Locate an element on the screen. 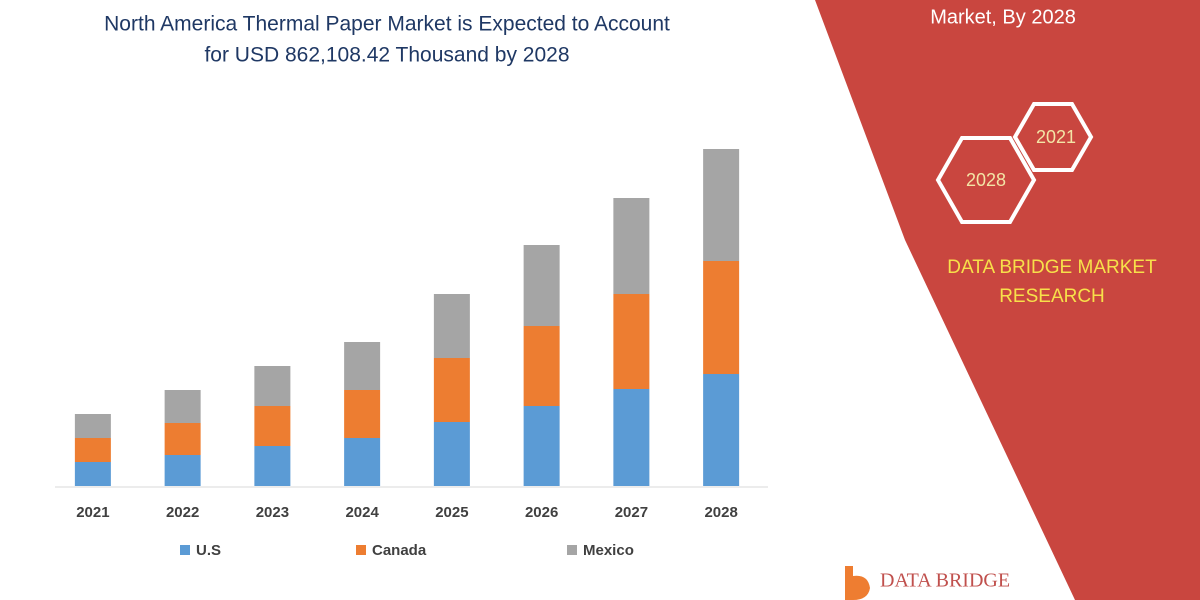 The height and width of the screenshot is (600, 1200). legend-label: Mexico is located at coordinates (608, 550).